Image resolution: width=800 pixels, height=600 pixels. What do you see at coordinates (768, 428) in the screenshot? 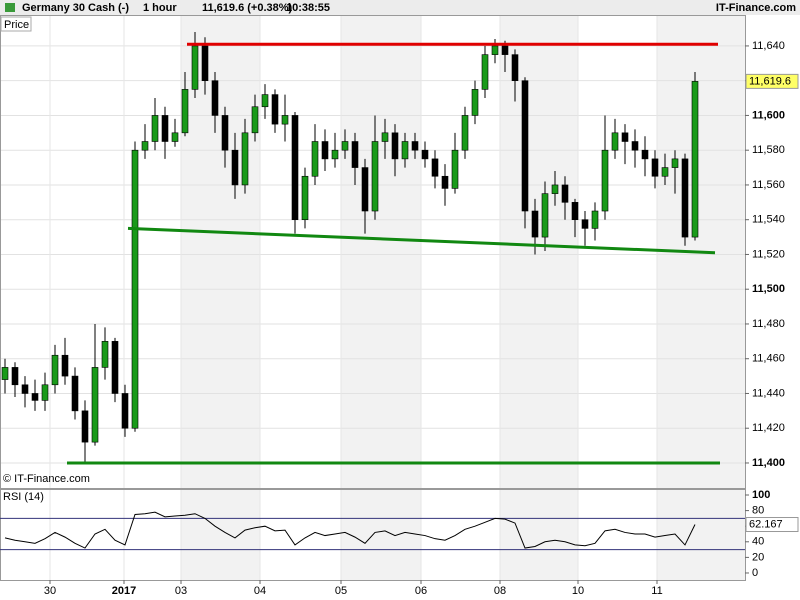
I see `y-tick-label: 11,420` at bounding box center [768, 428].